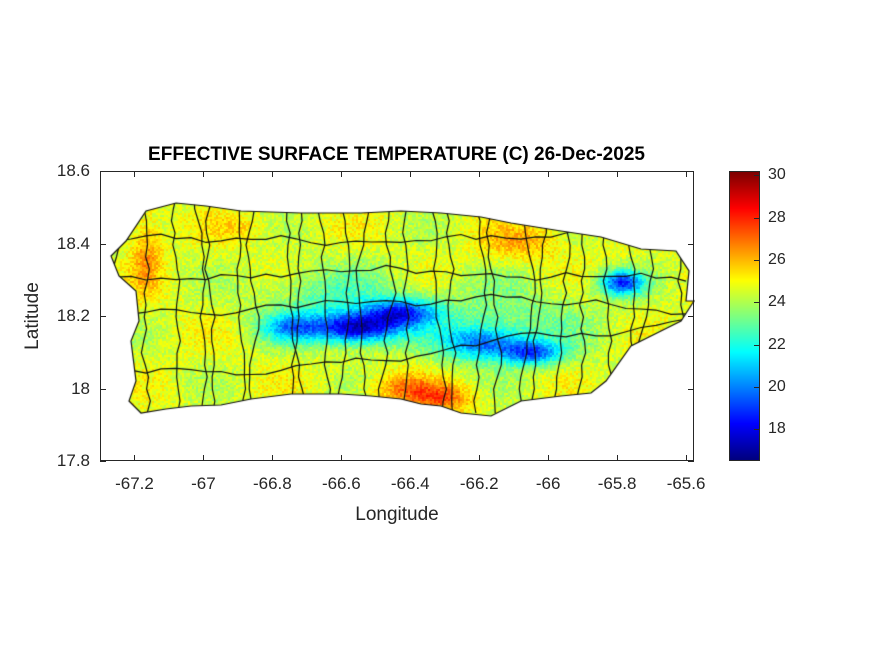 This screenshot has height=656, width=875. Describe the element at coordinates (73, 460) in the screenshot. I see `y-tick-label: 17.8` at that location.